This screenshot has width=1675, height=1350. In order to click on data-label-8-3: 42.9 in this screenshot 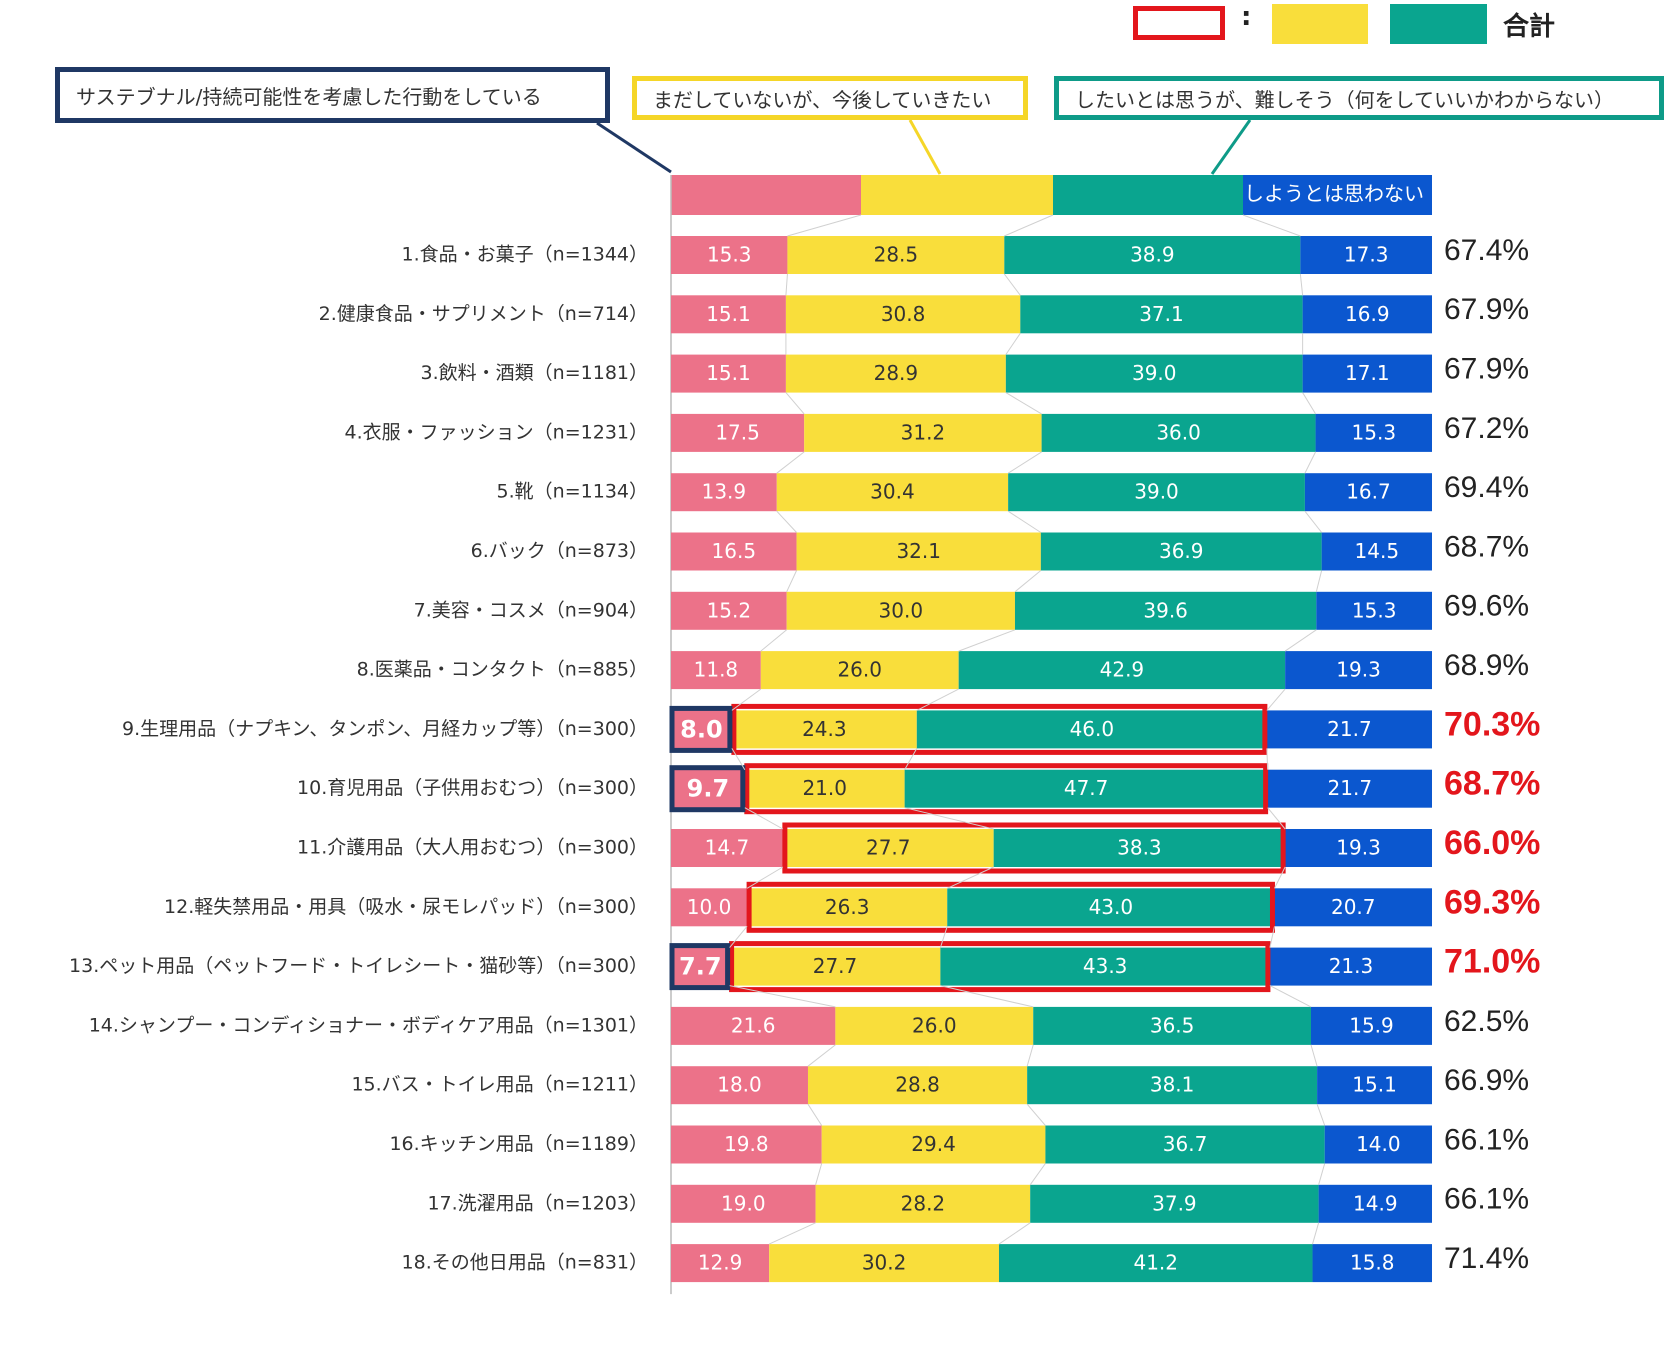, I will do `click(1122, 670)`.